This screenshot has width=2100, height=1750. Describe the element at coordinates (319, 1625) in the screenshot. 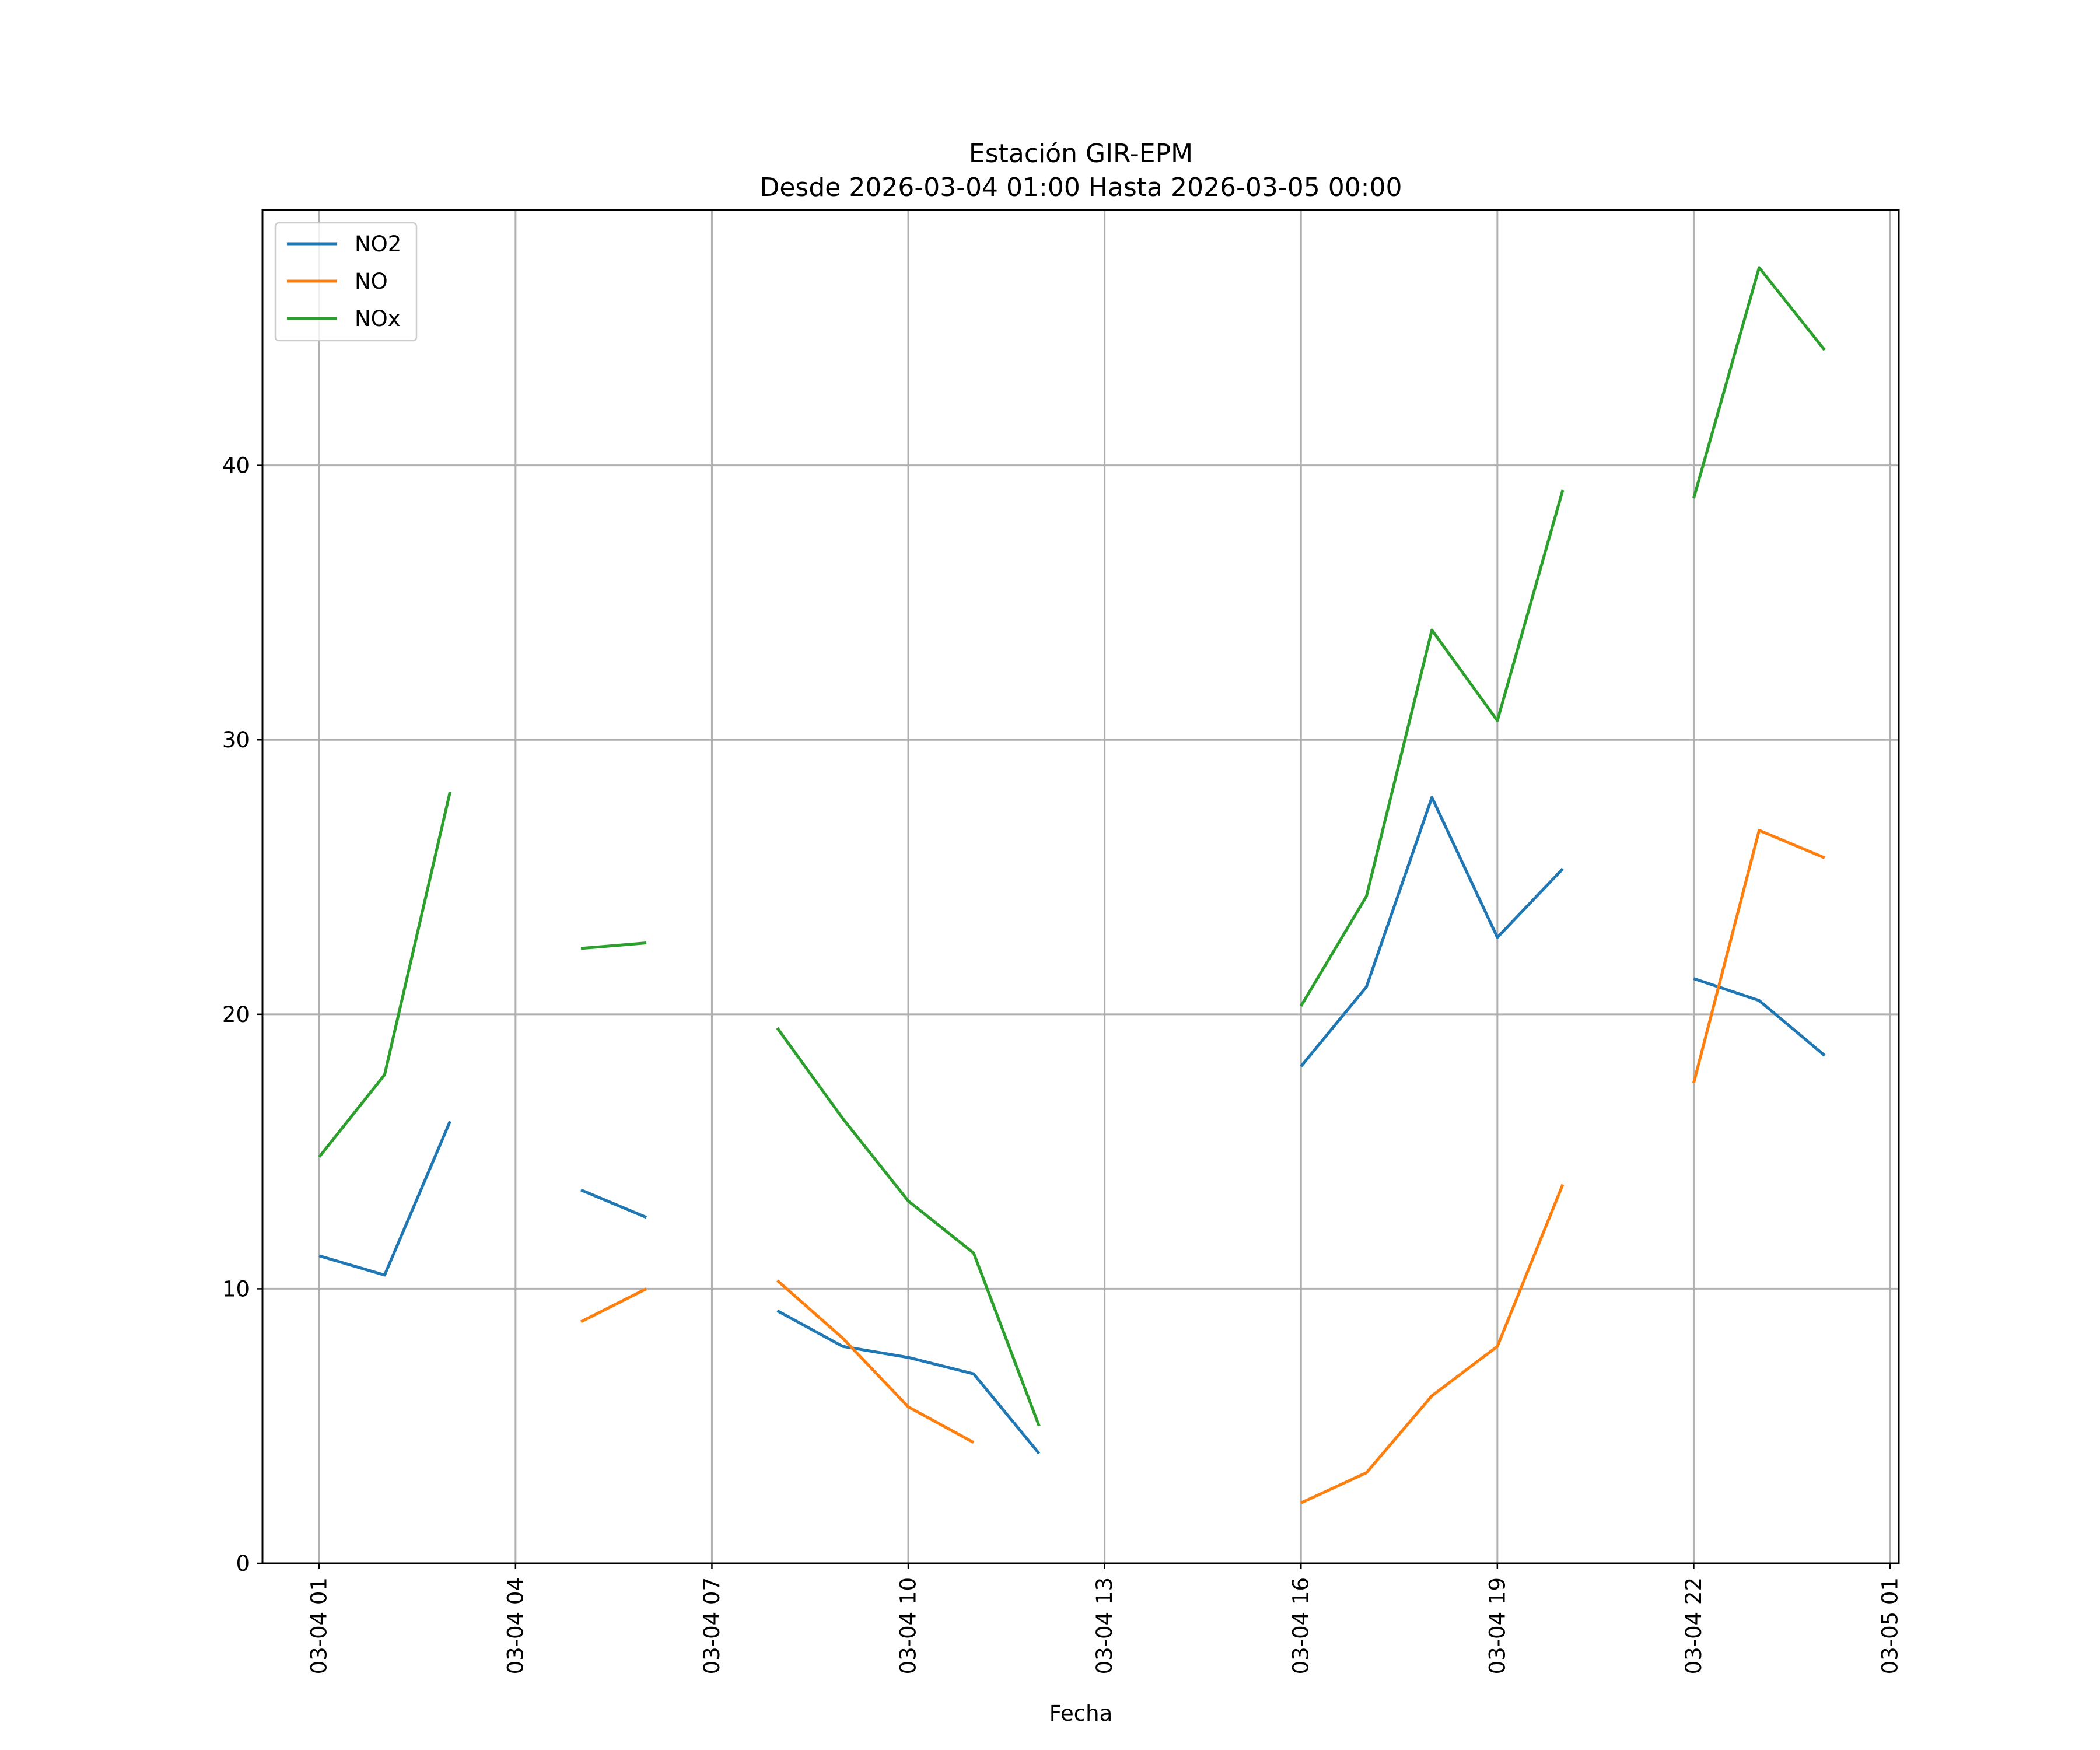

I see `x-tick-label: 03-04 01` at that location.